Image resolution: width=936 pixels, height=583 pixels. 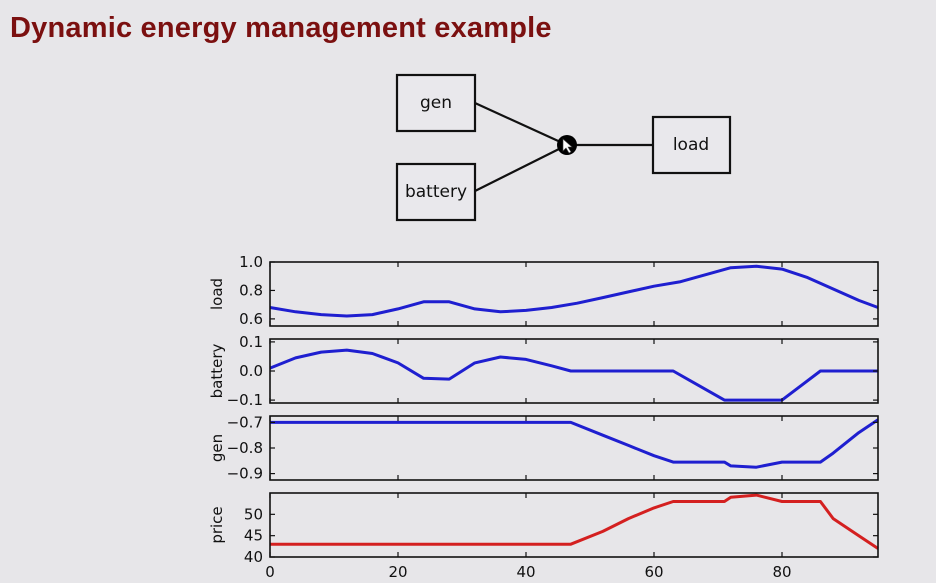 I want to click on battery-node-label: battery, so click(x=436, y=192).